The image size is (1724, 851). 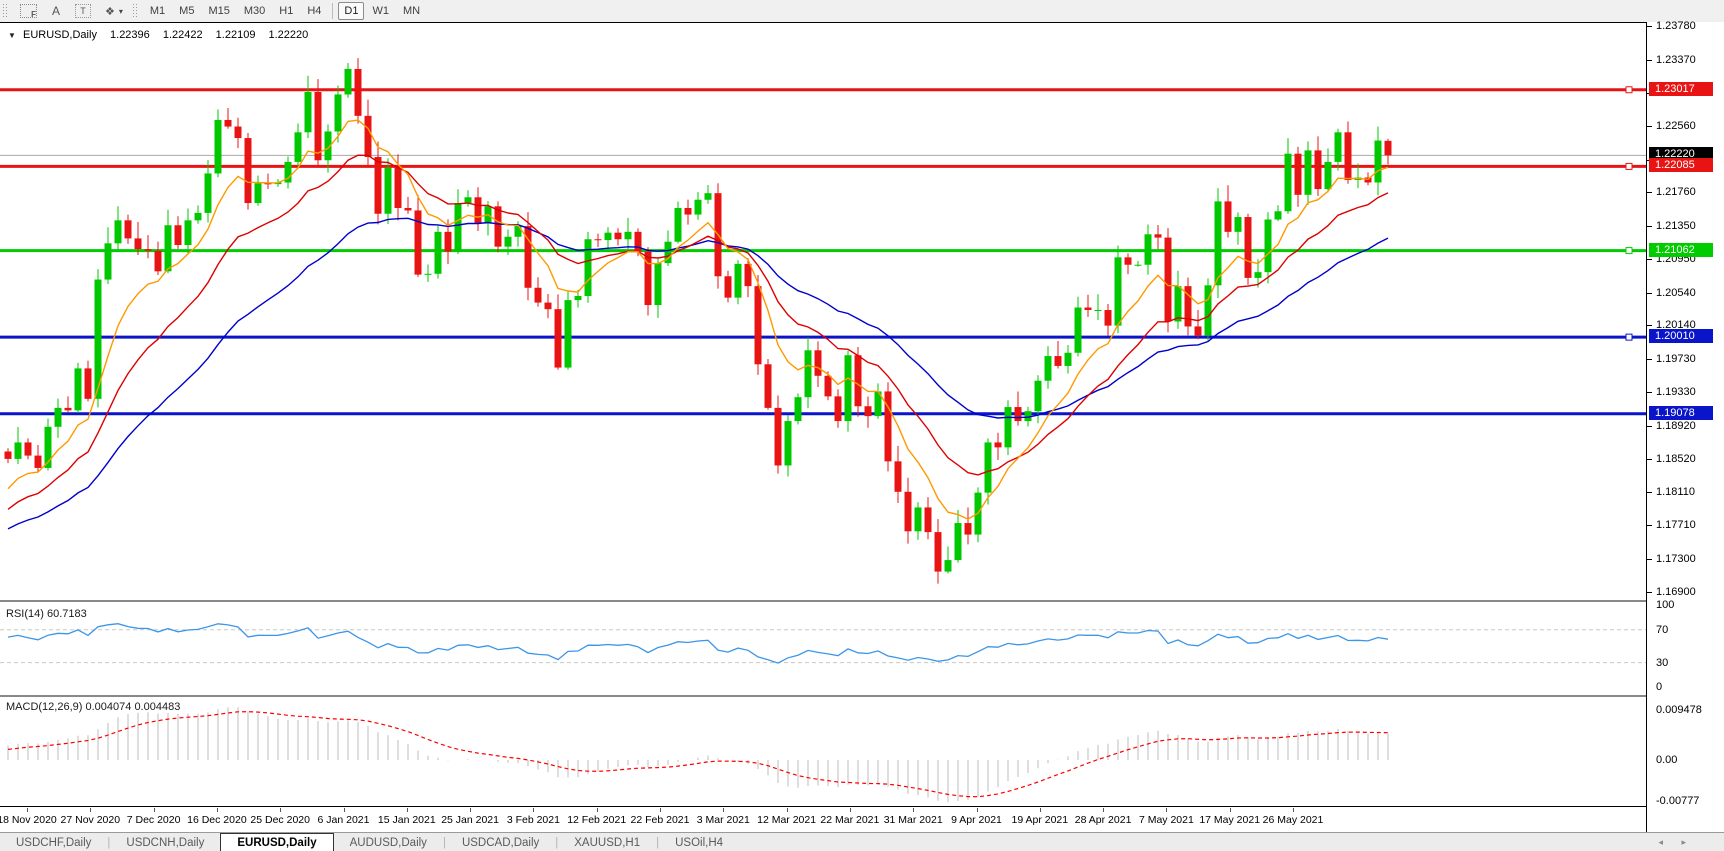 What do you see at coordinates (219, 11) in the screenshot?
I see `timeframe-button-m15: M15` at bounding box center [219, 11].